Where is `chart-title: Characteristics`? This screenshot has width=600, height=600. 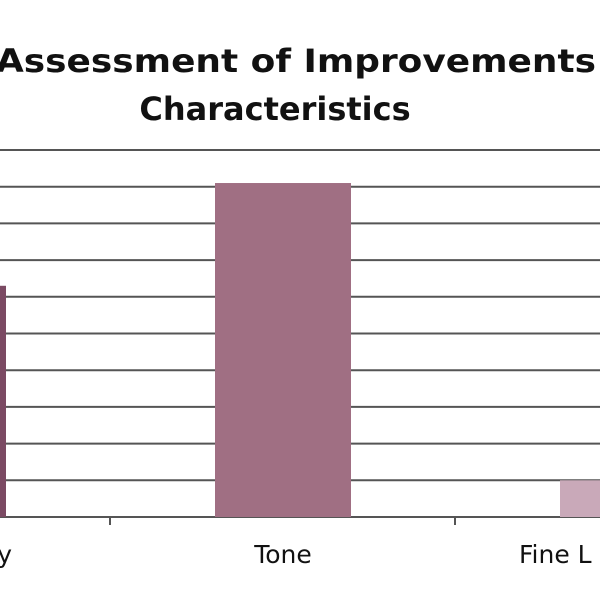
chart-title: Characteristics is located at coordinates (274, 109).